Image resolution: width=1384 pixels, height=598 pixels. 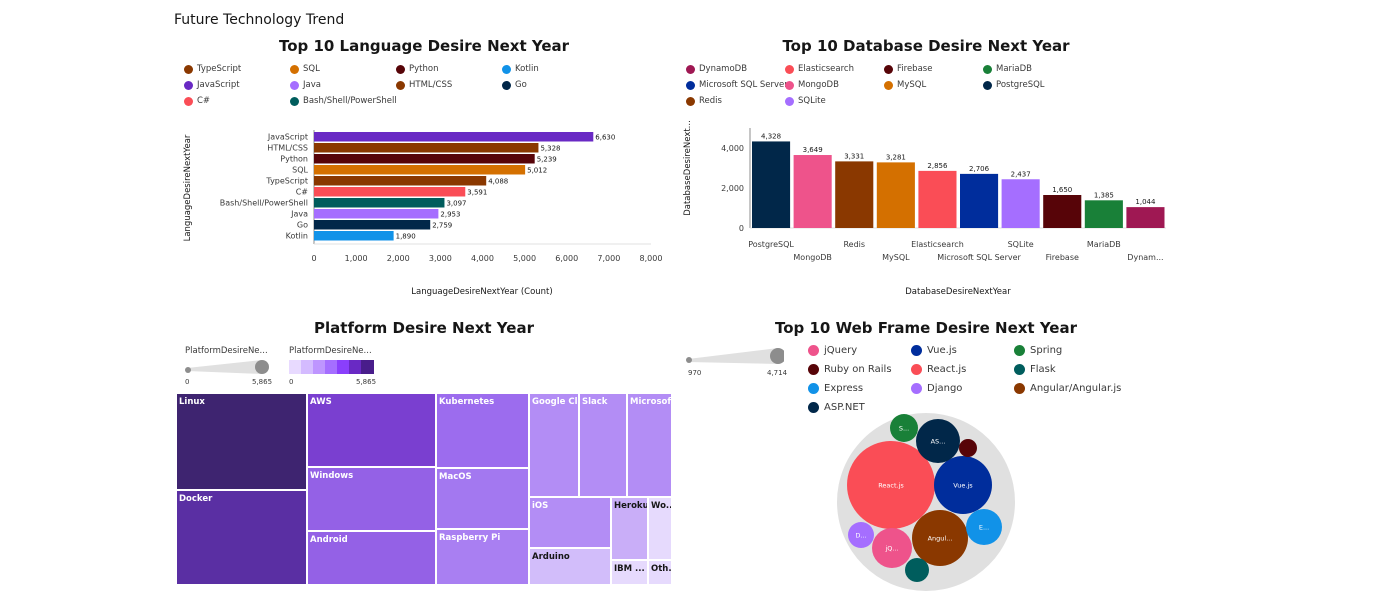 I want to click on legend-item: Flask, so click(x=1035, y=369).